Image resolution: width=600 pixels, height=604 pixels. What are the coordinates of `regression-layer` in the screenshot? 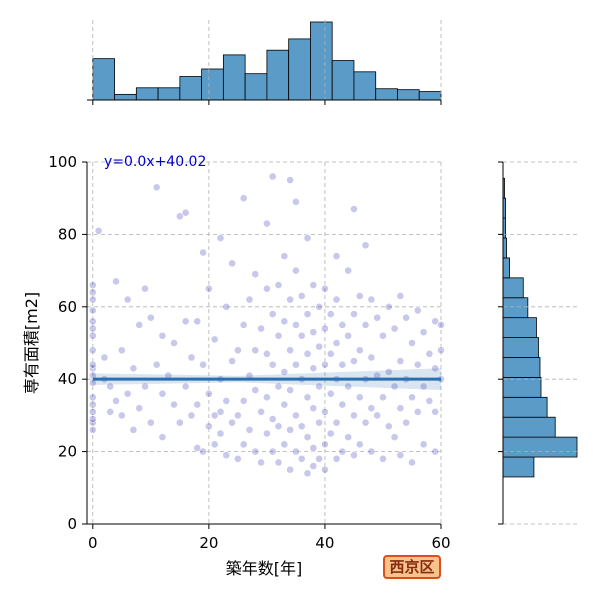 It's located at (266, 379).